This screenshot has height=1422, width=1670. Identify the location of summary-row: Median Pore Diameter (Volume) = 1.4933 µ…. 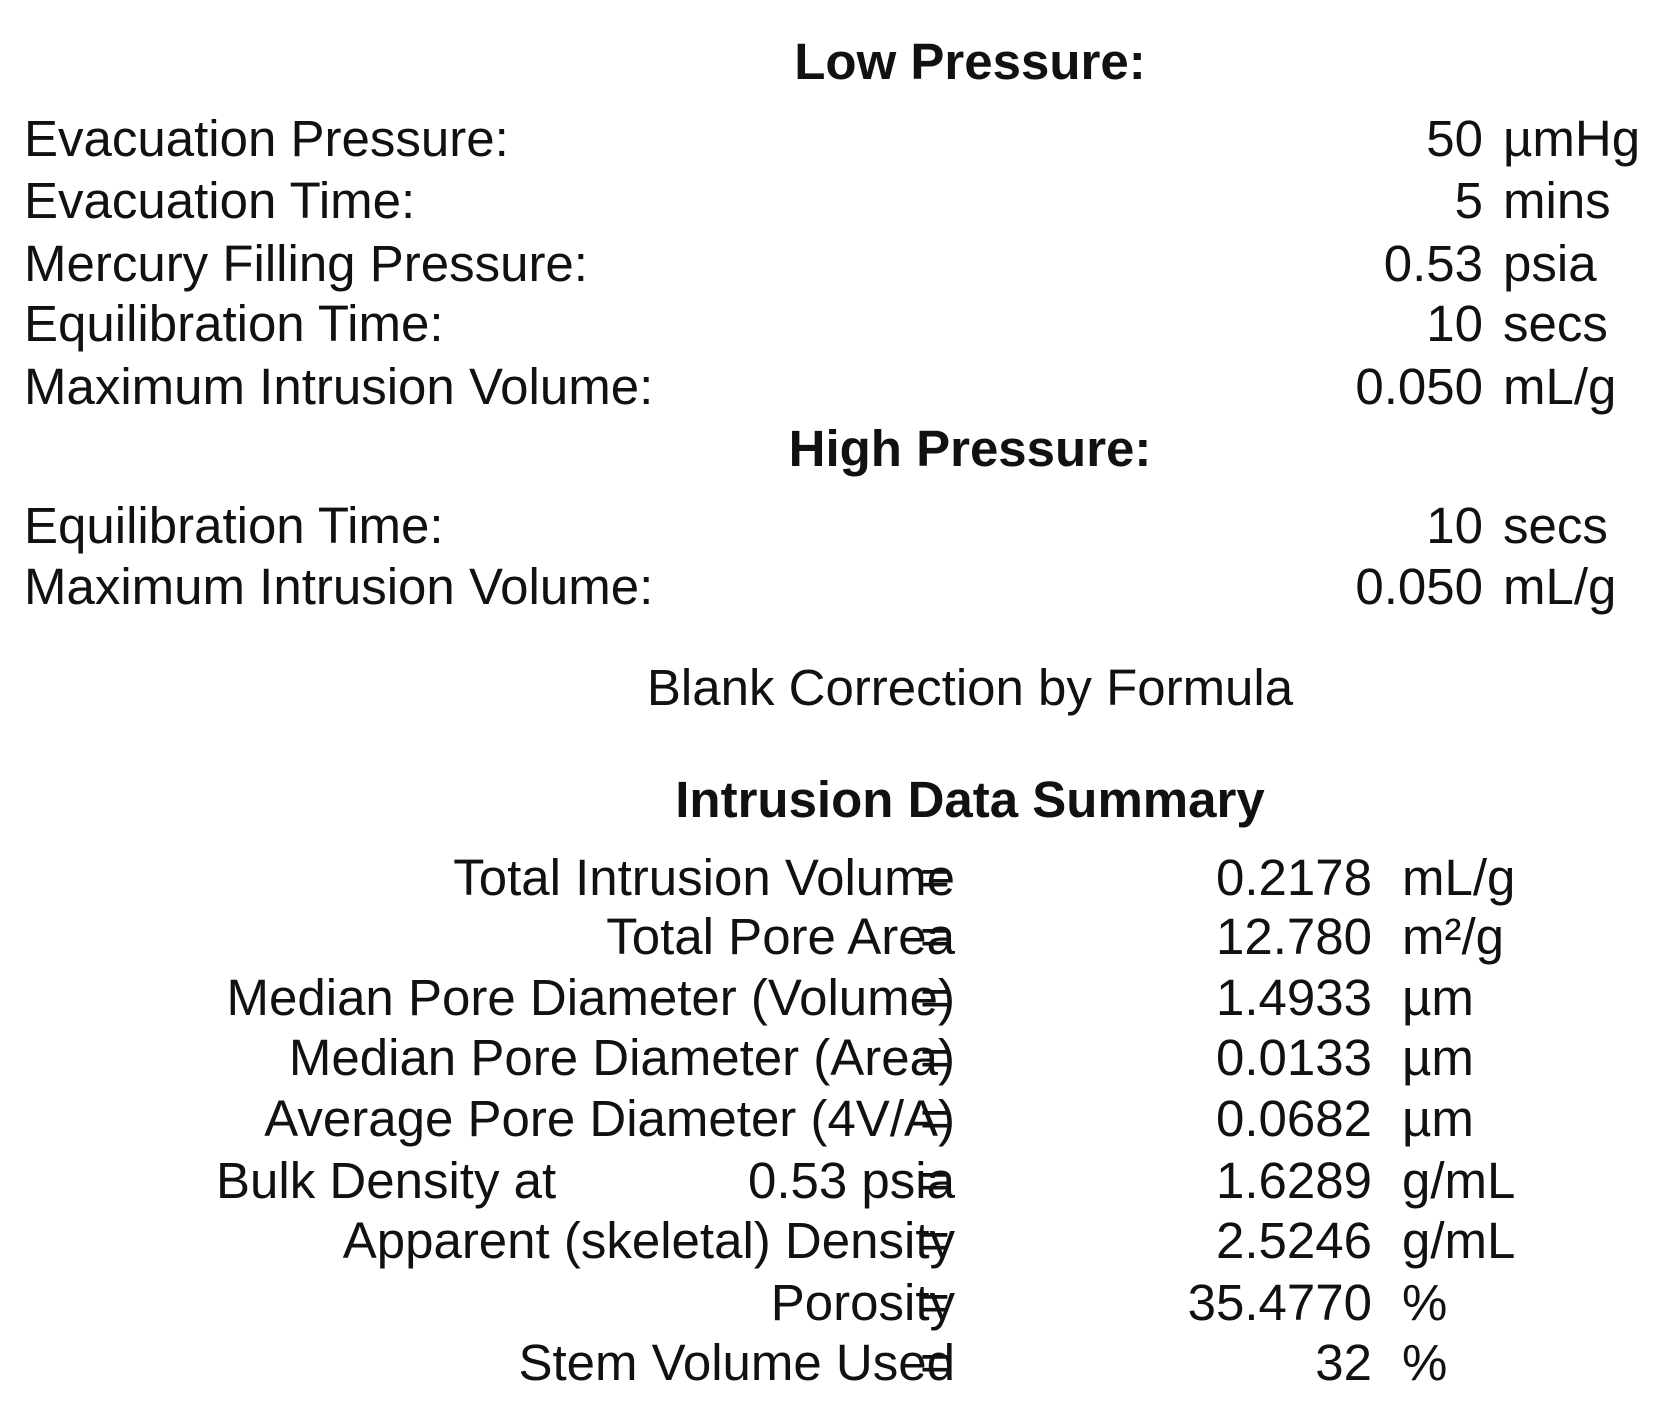
(835, 998).